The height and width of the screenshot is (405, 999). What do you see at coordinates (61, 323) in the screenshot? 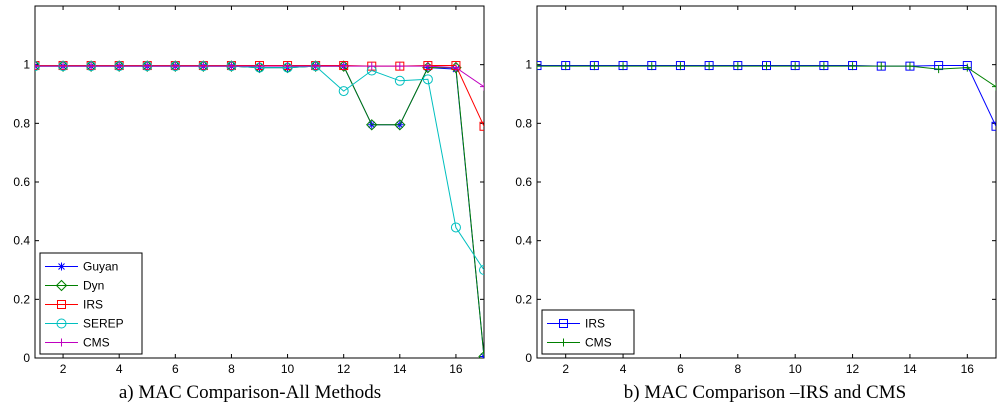
I see `legend-marker-serep` at bounding box center [61, 323].